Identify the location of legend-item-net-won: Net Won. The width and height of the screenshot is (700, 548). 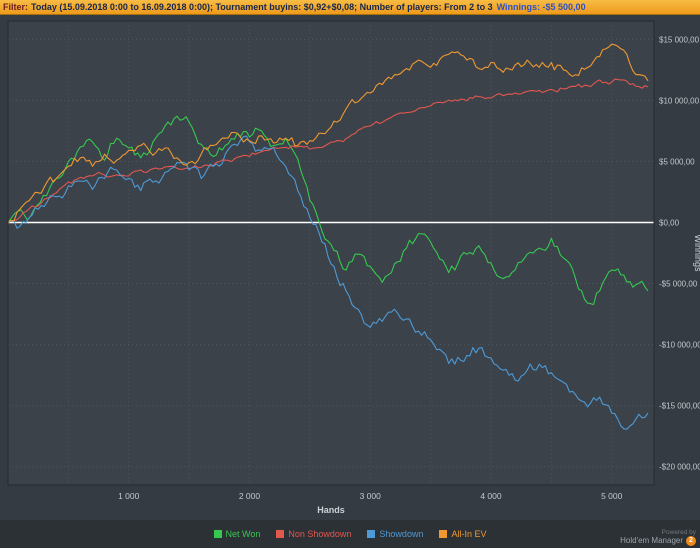
(237, 534).